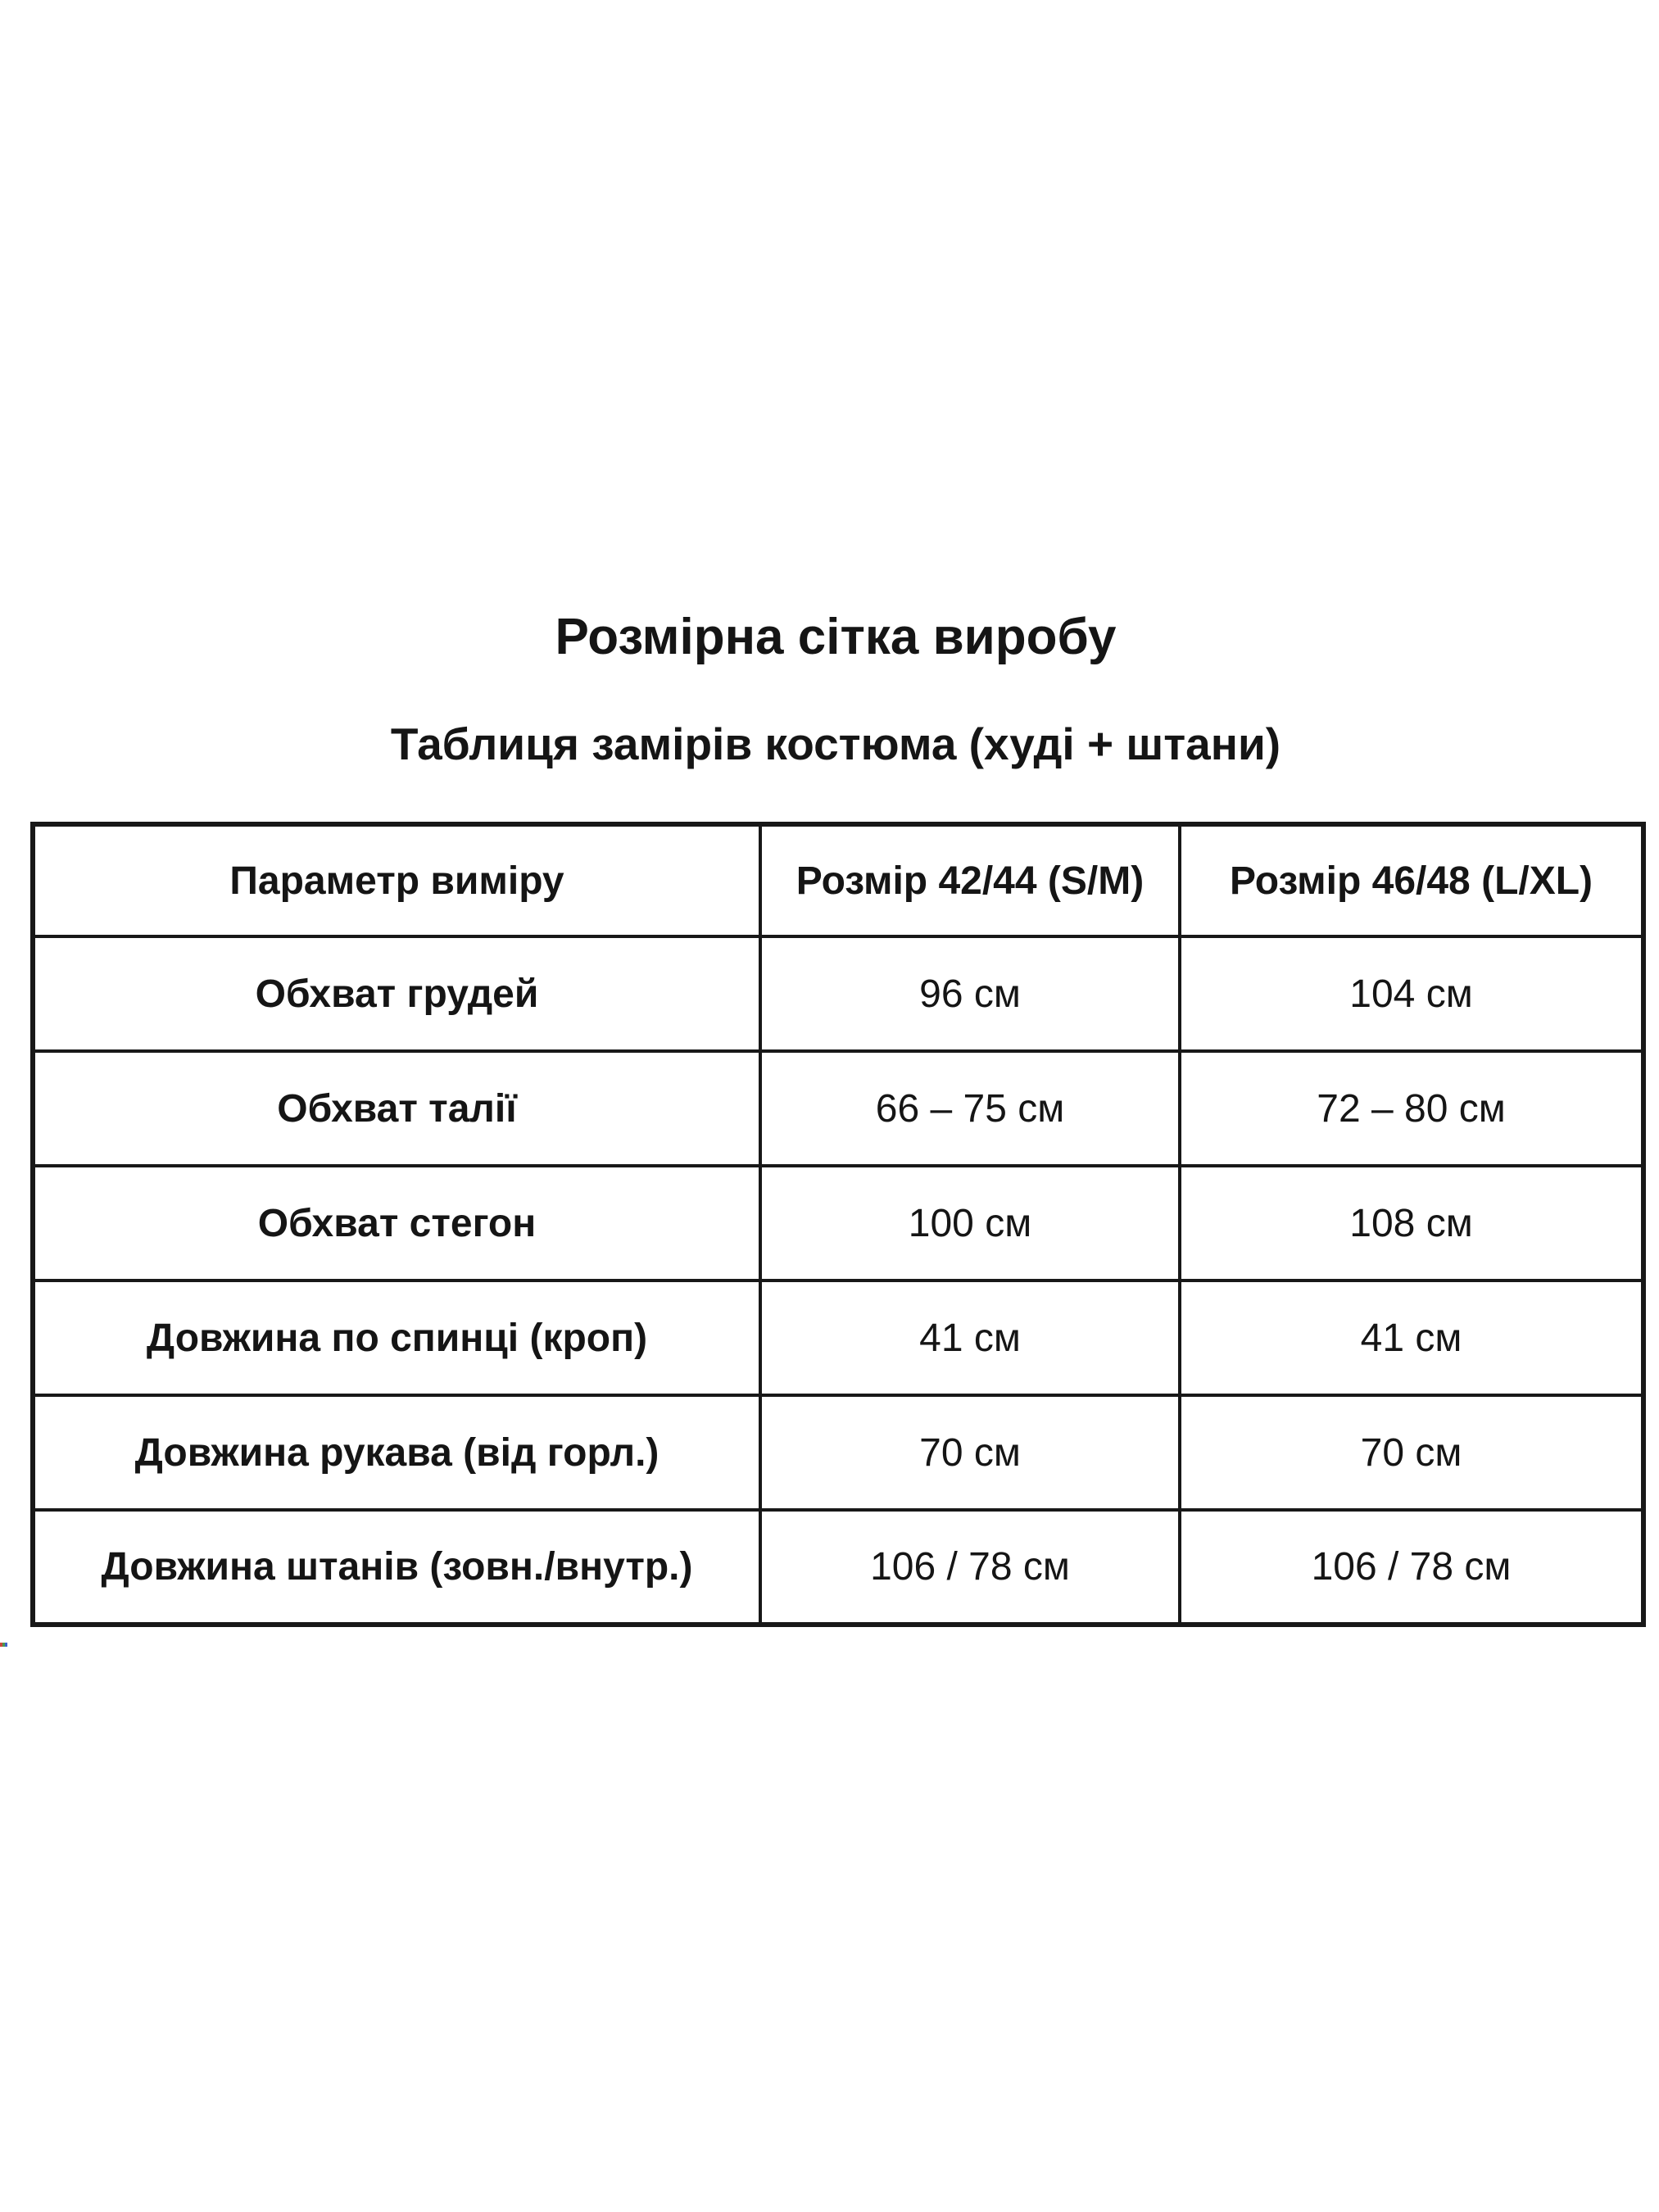 The height and width of the screenshot is (2212, 1659). I want to click on value-size-lxl: 108 см, so click(1411, 1223).